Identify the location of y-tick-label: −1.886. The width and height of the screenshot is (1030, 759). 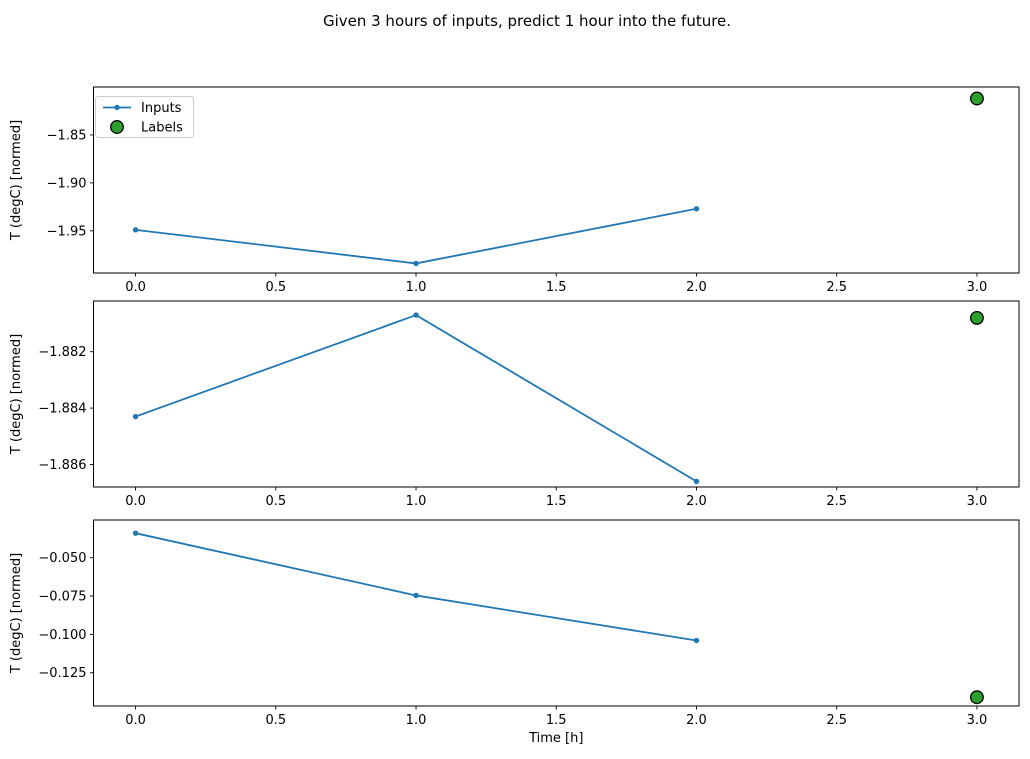
(62, 465).